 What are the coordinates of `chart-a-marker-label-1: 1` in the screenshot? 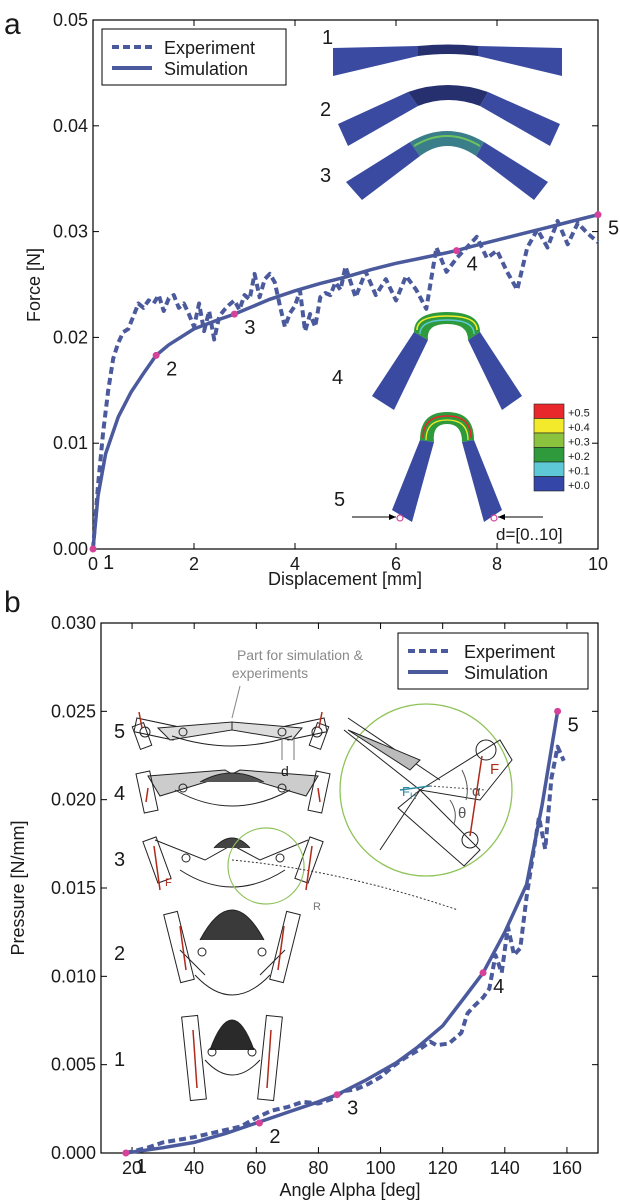 It's located at (108, 563).